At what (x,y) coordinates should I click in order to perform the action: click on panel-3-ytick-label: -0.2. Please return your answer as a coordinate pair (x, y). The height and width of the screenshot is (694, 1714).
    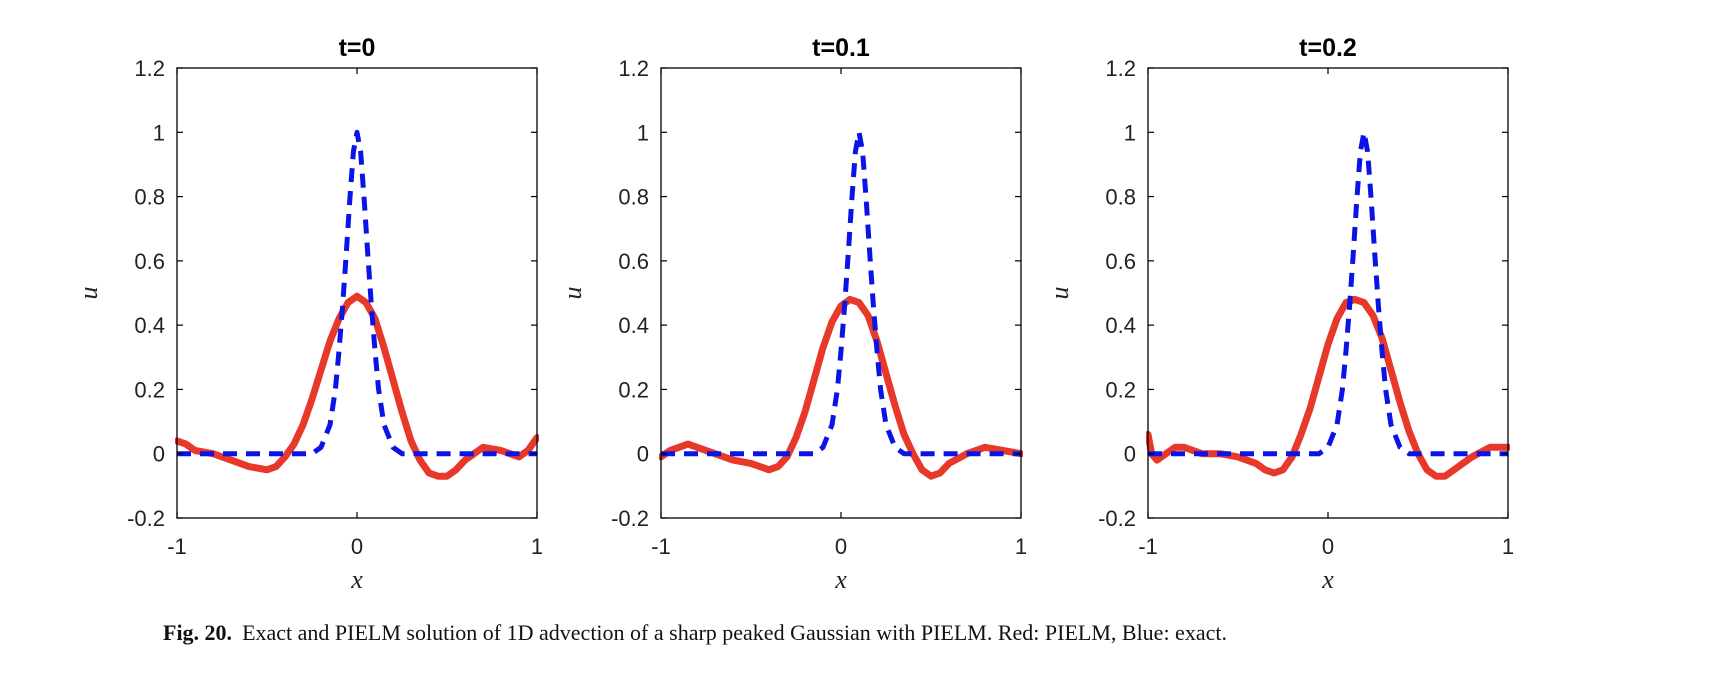
    Looking at the image, I should click on (1117, 518).